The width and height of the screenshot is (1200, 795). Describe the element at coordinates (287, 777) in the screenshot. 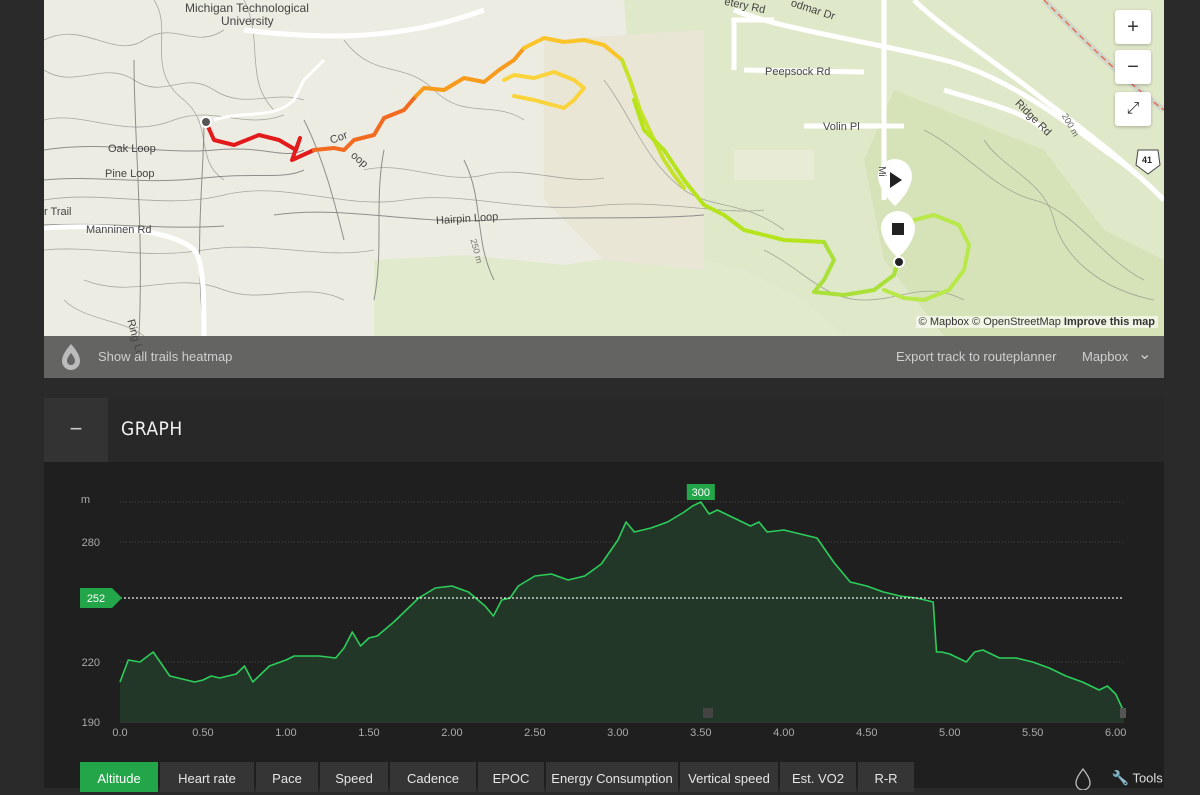

I see `tab-pace: Pace` at that location.